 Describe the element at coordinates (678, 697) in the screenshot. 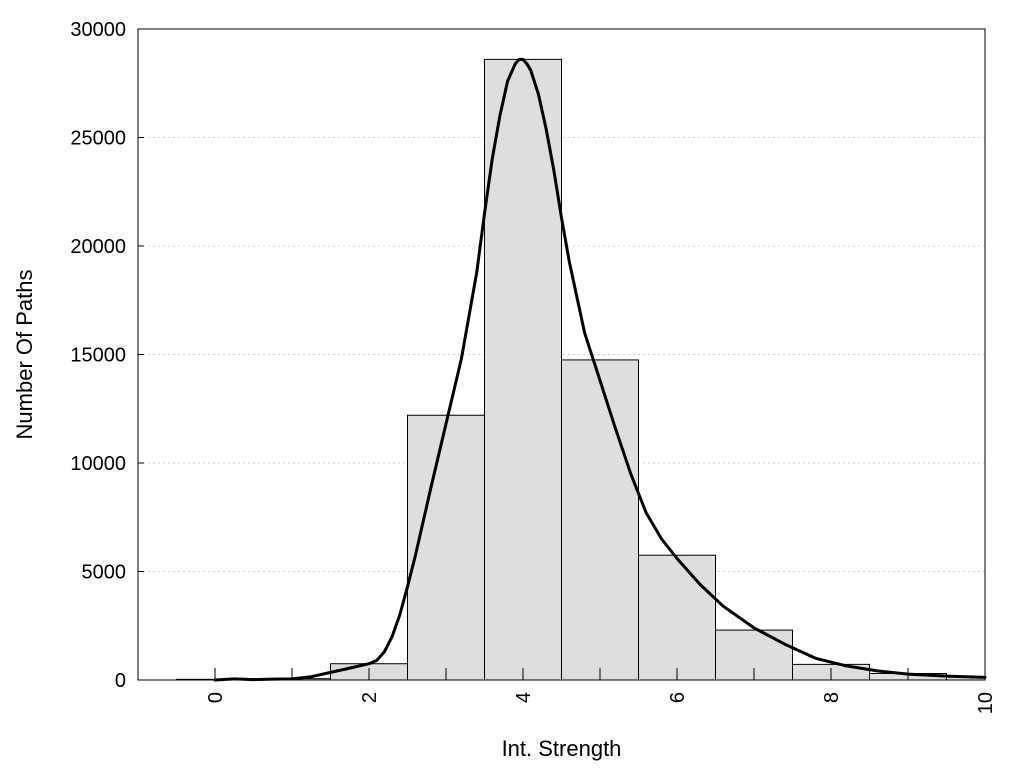

I see `x-tick-label-6: 6` at that location.